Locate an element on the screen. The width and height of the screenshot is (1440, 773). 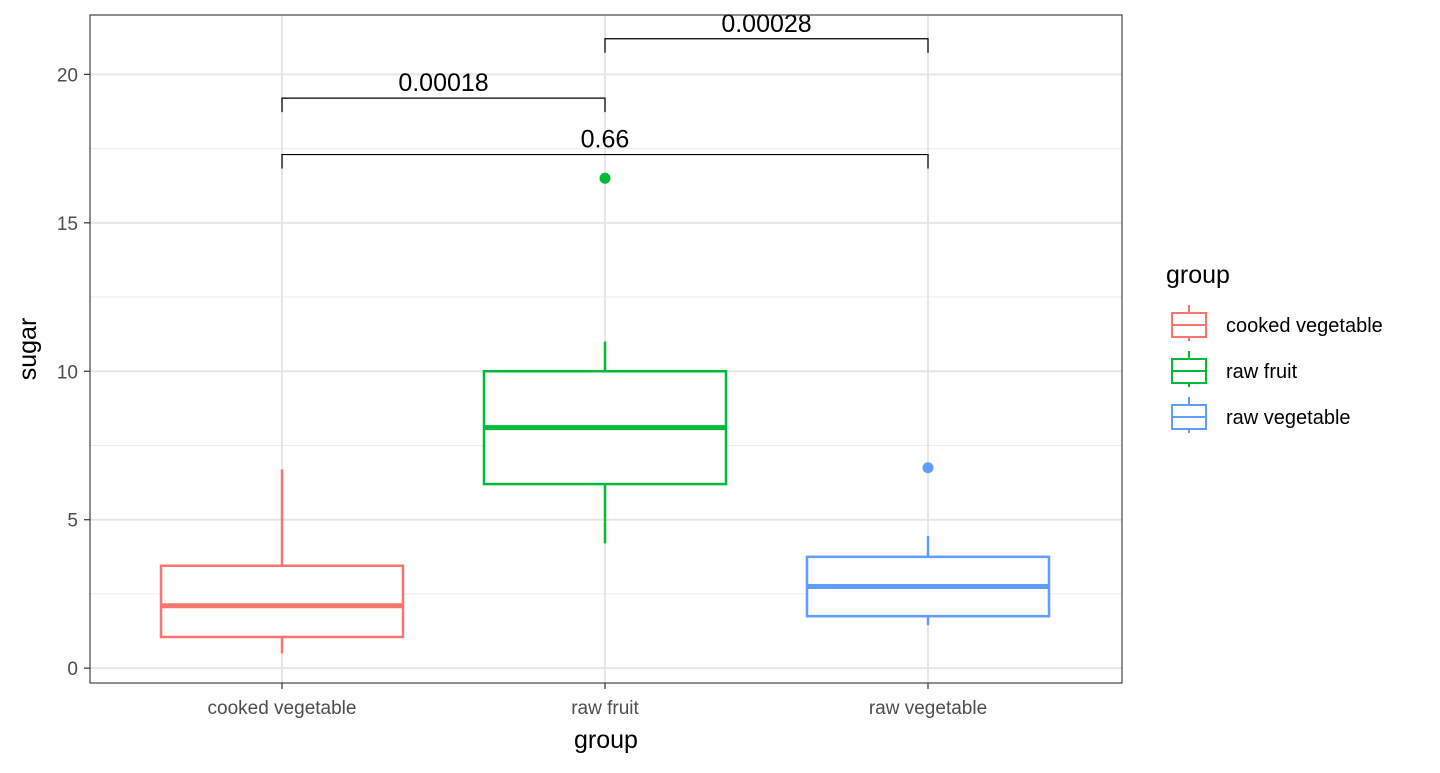
x-tick-label: raw fruit is located at coordinates (605, 708).